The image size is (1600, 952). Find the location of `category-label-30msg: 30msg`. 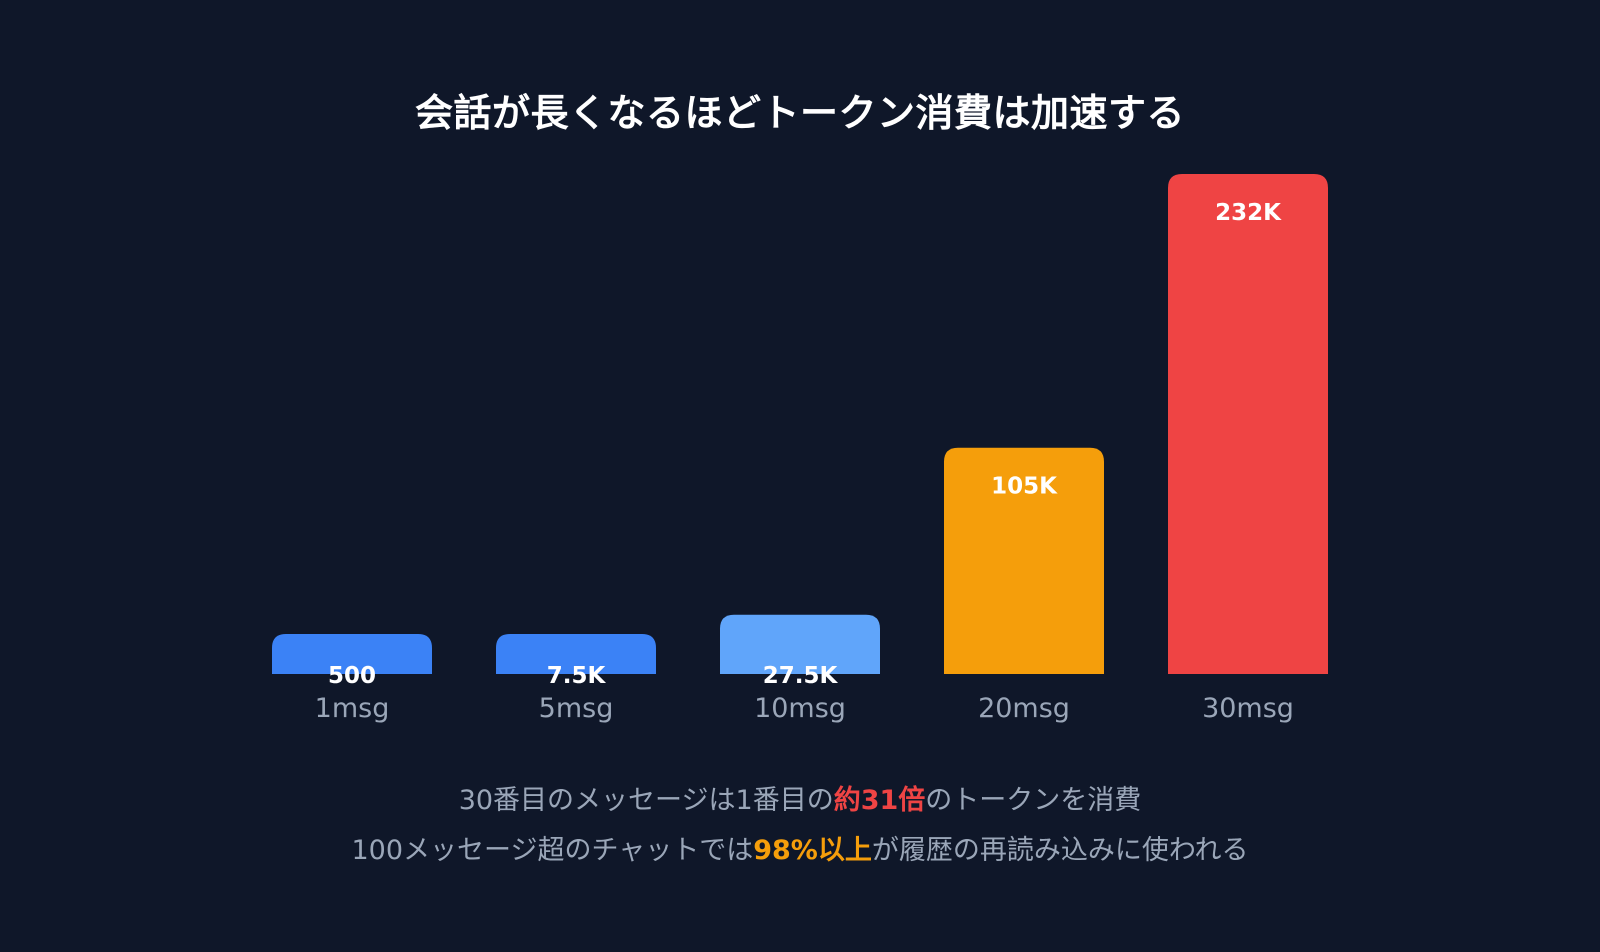

category-label-30msg: 30msg is located at coordinates (1248, 708).